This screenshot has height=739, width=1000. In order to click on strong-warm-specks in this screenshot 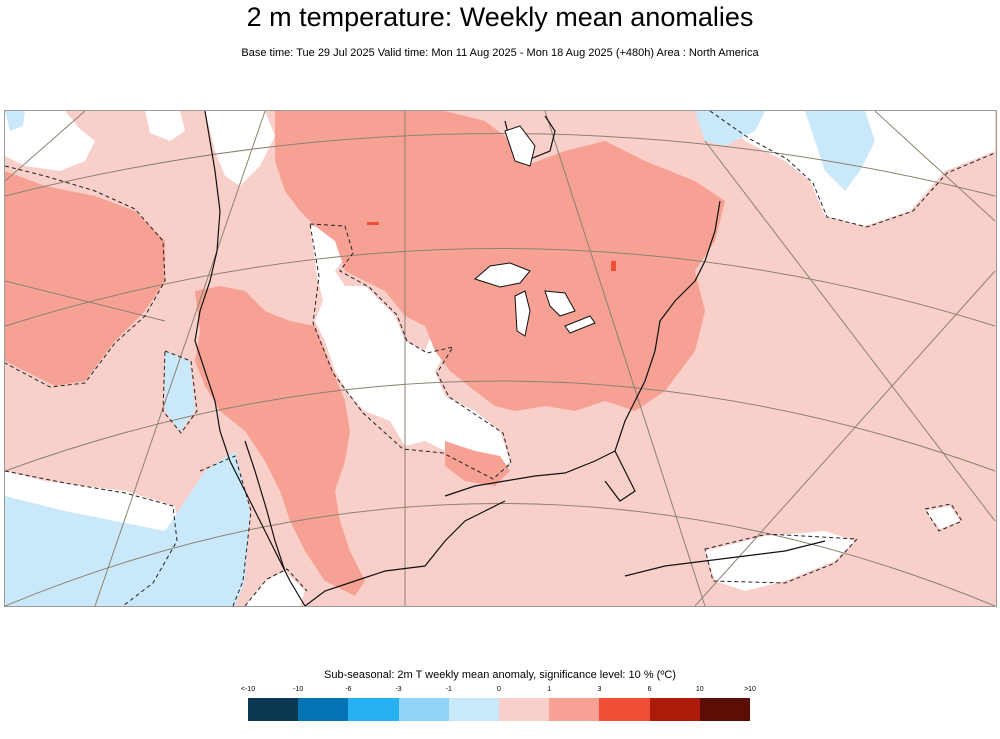, I will do `click(491, 246)`.